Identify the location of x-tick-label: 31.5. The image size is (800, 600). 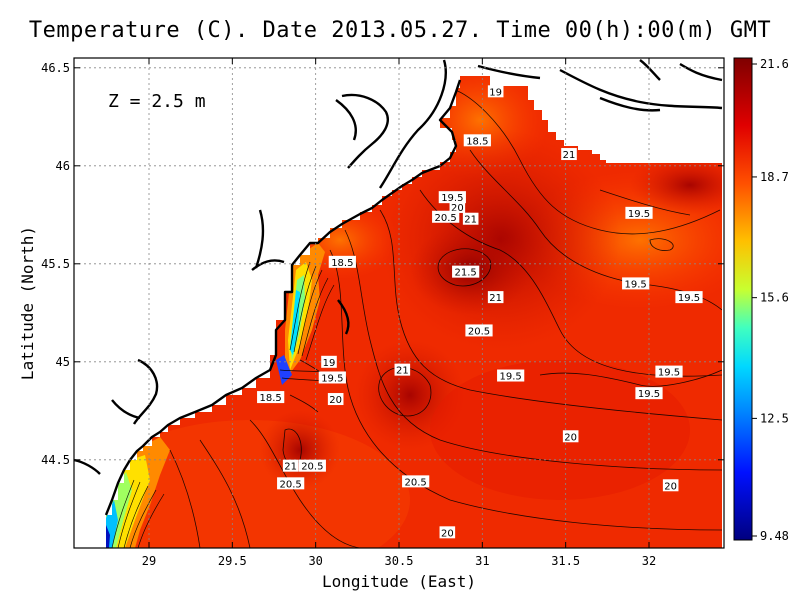
(565, 561).